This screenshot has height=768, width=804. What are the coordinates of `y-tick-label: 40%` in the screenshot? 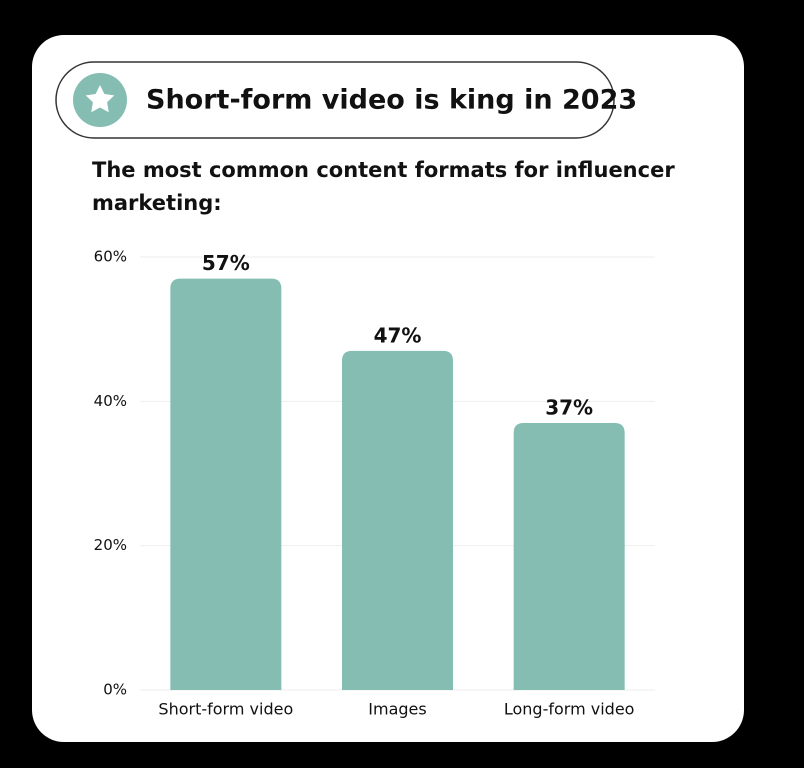 It's located at (110, 401).